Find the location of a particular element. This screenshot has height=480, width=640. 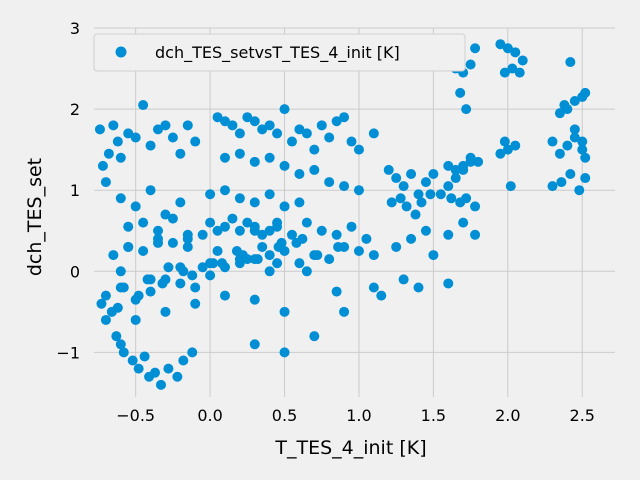

legend-marker is located at coordinates (121, 52).